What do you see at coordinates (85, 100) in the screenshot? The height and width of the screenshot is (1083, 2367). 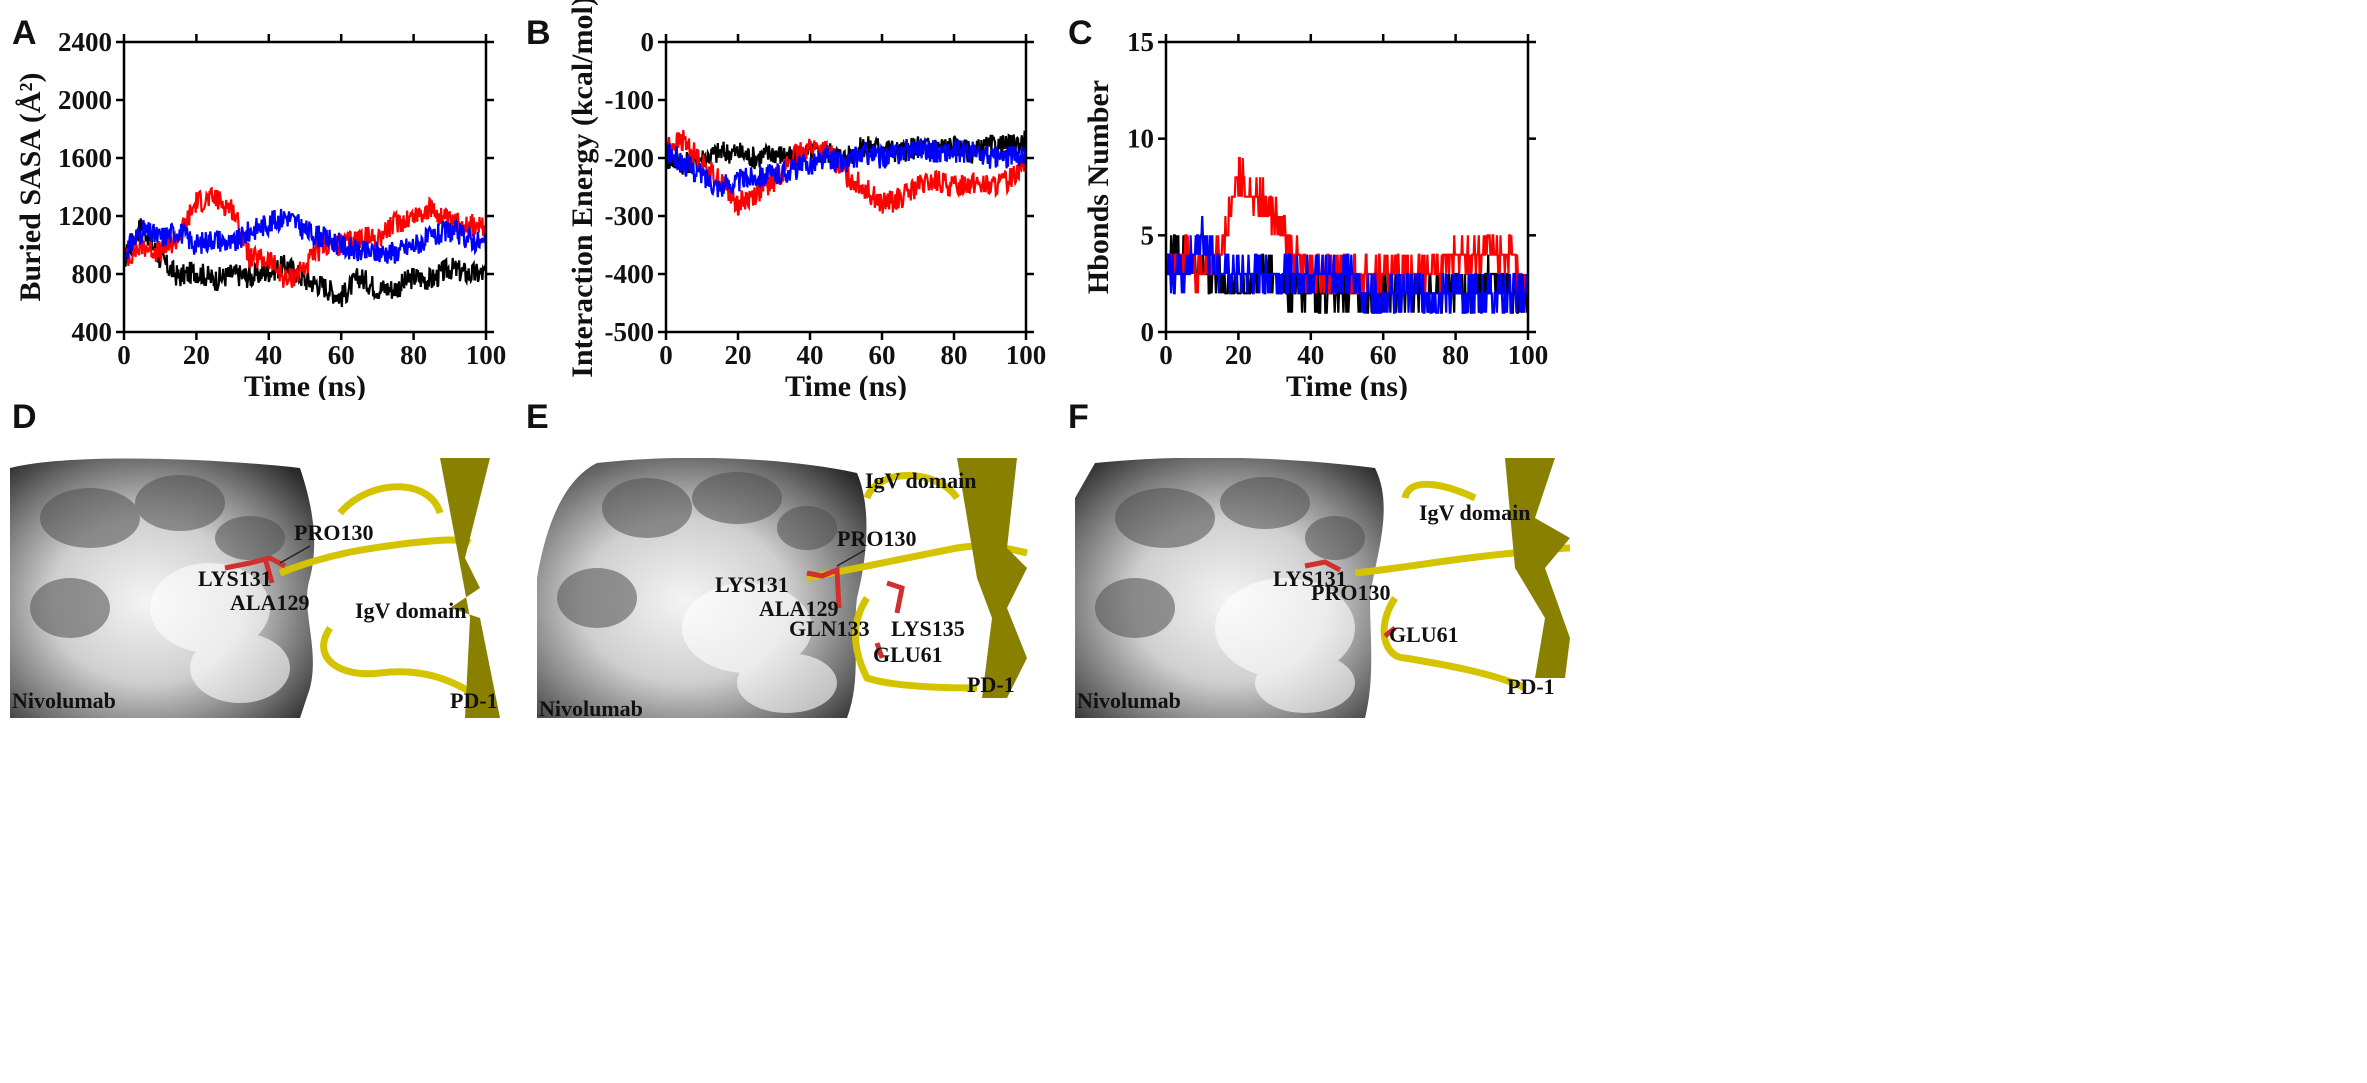 I see `y-tick-label: 2000` at bounding box center [85, 100].